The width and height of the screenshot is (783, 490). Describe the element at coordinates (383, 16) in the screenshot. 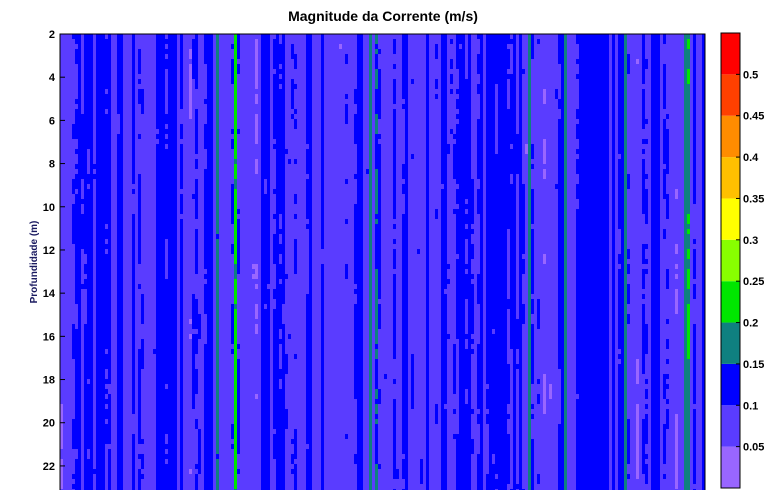

I see `chart-title: Magnitude da Corrente (m/s)` at that location.